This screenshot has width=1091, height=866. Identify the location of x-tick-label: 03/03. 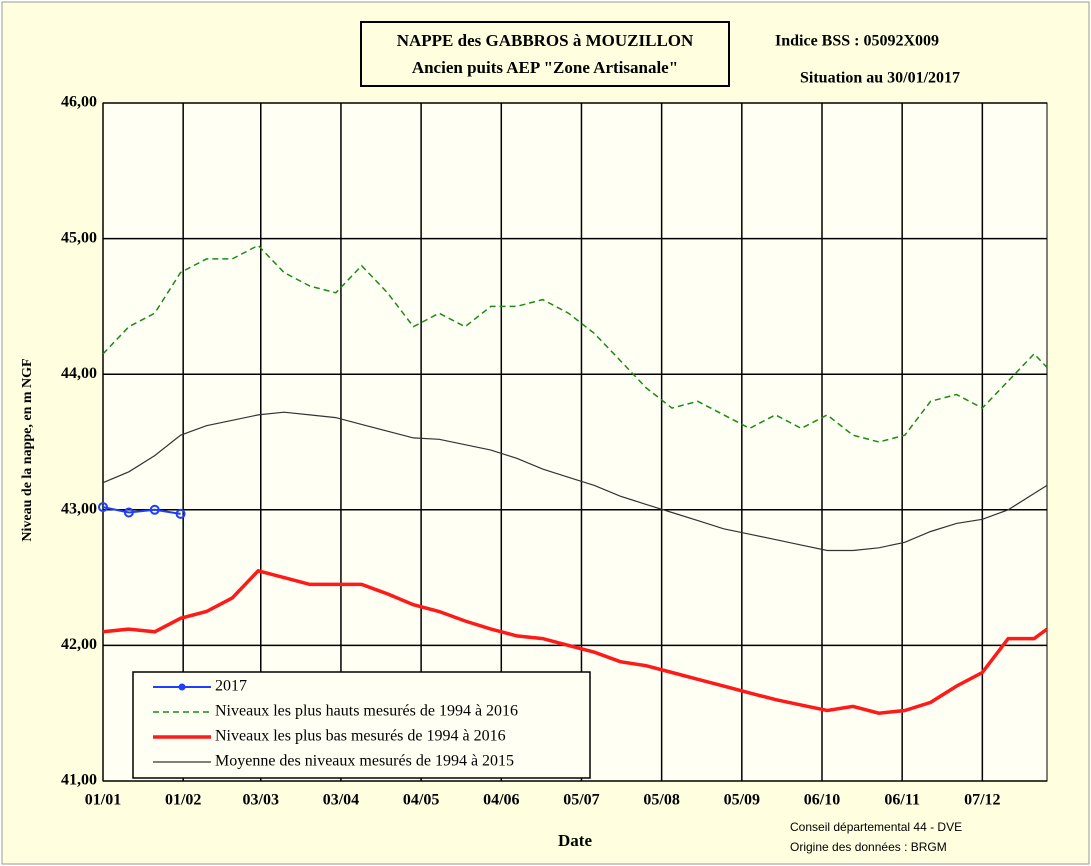
(261, 800).